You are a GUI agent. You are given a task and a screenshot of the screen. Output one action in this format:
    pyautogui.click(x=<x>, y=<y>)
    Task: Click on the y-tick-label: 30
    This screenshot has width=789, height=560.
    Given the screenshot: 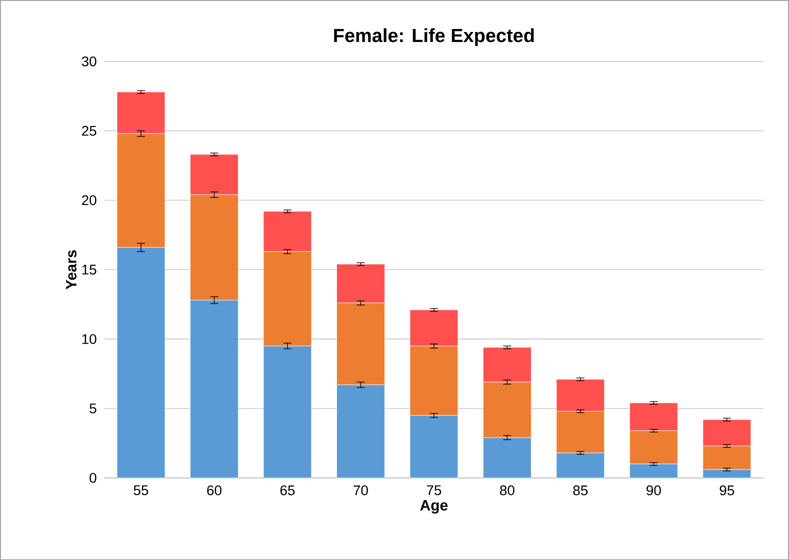 What is the action you would take?
    pyautogui.click(x=89, y=61)
    